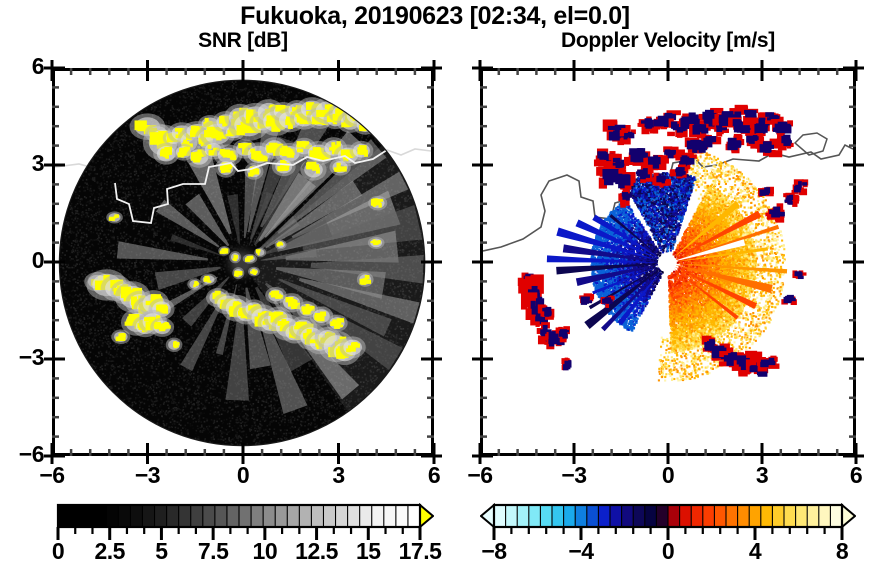  What do you see at coordinates (848, 475) in the screenshot?
I see `xtick-doppler-4: 6` at bounding box center [848, 475].